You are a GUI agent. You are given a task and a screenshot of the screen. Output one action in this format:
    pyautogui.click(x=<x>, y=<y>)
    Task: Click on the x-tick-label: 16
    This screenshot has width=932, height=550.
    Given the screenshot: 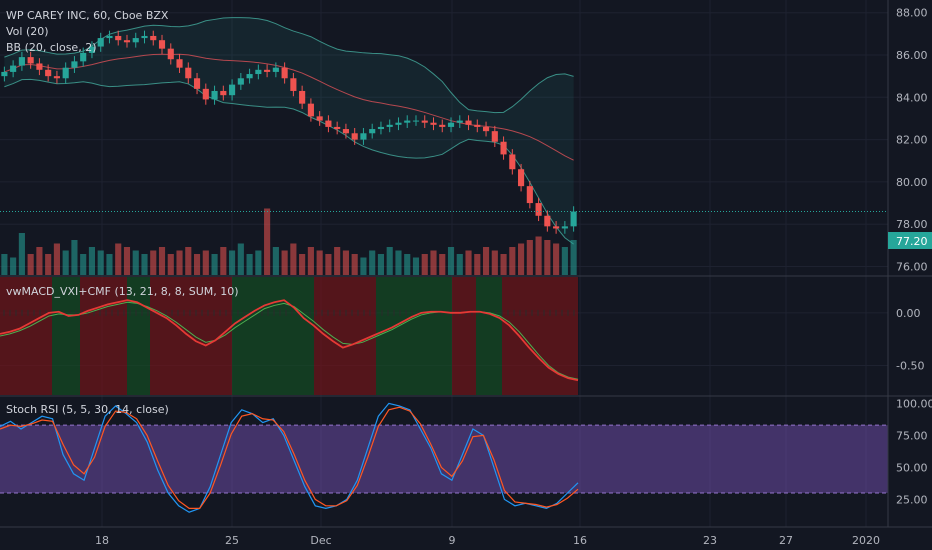 What is the action you would take?
    pyautogui.click(x=580, y=540)
    